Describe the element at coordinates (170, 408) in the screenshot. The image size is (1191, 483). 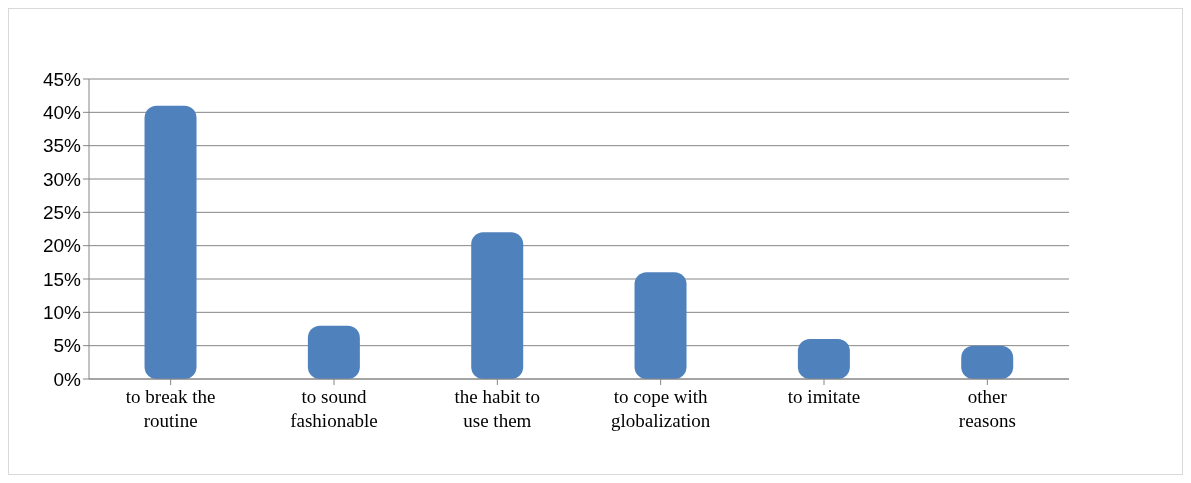
I see `x-tick-label: to break the routine` at that location.